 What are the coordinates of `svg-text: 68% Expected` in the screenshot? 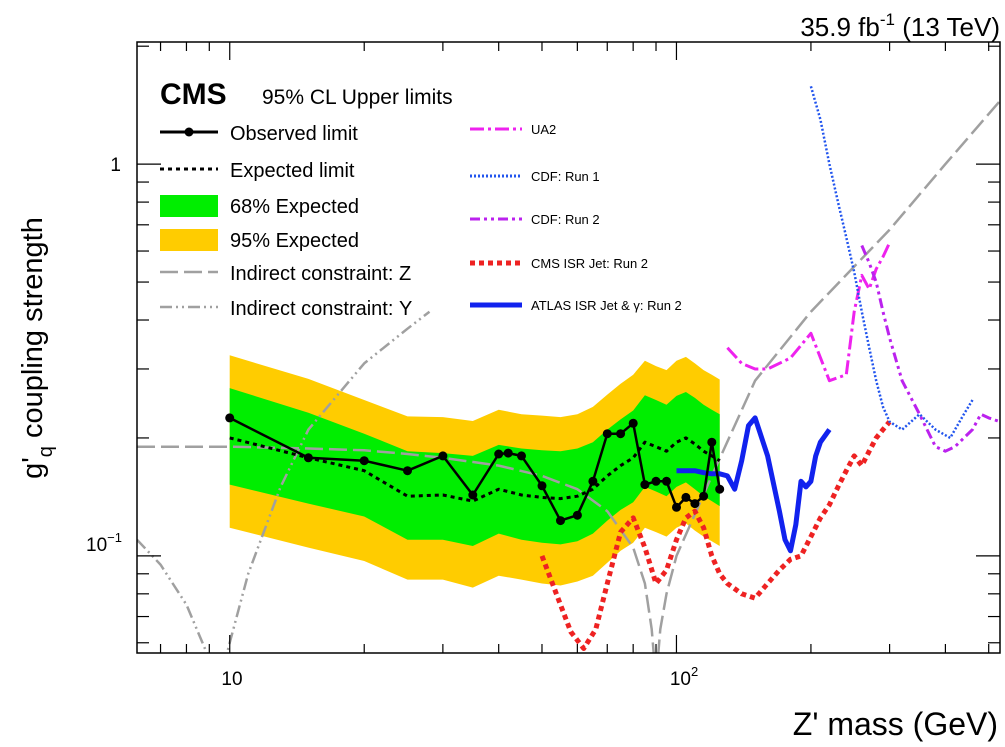 It's located at (294, 207).